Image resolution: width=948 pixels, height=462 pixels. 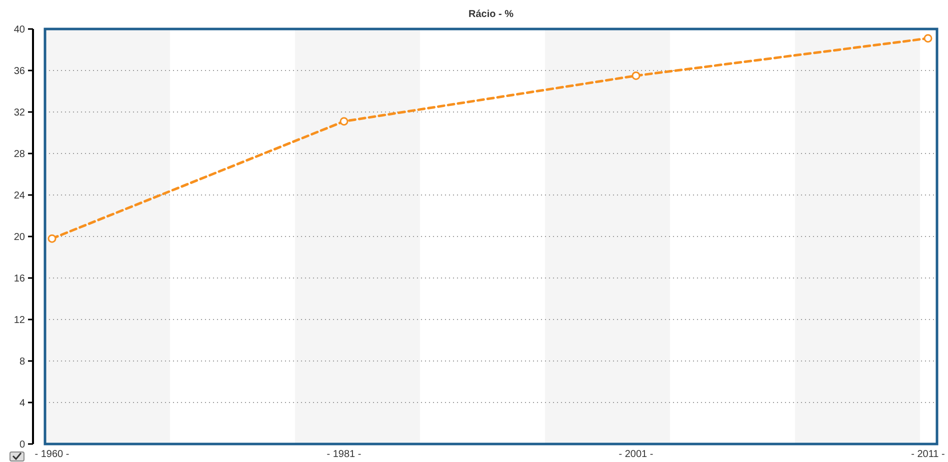 What do you see at coordinates (20, 320) in the screenshot?
I see `y-tick-label: 12` at bounding box center [20, 320].